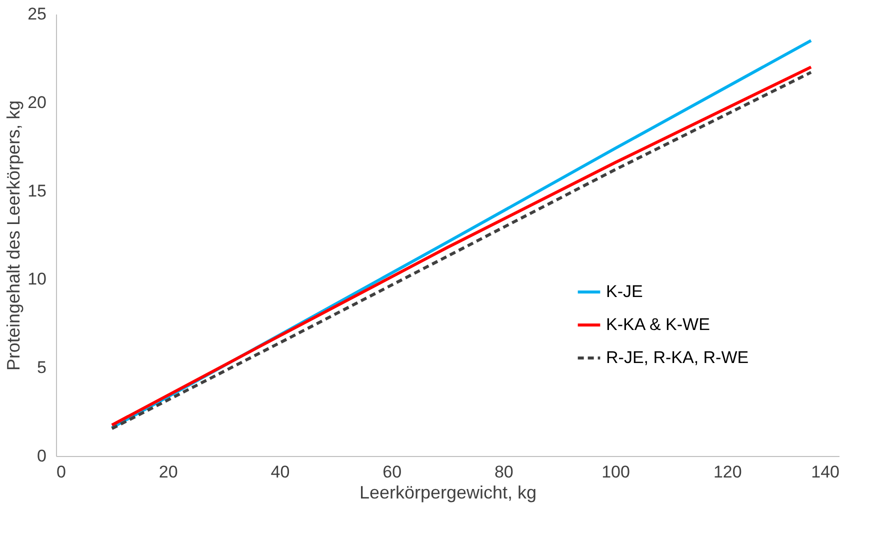 This screenshot has height=542, width=892. I want to click on x-tick-label: 0, so click(61, 472).